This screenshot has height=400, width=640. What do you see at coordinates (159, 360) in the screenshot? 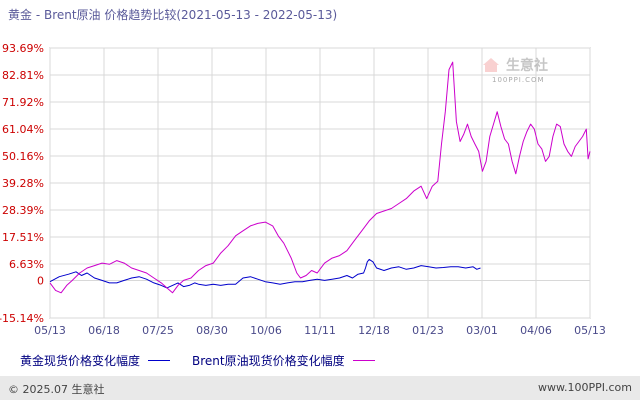
I see `legend-line-gold` at bounding box center [159, 360].